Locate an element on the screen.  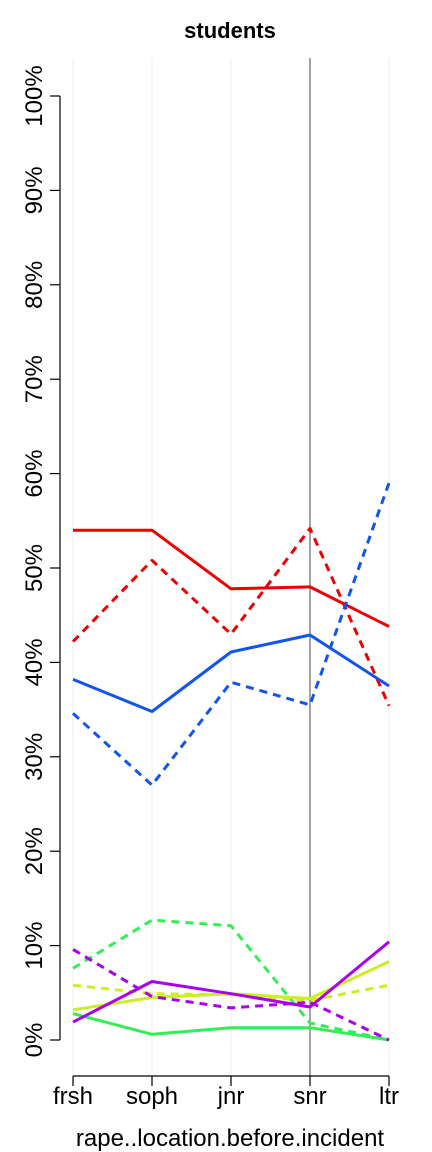
x-tick-label: frsh is located at coordinates (73, 1096).